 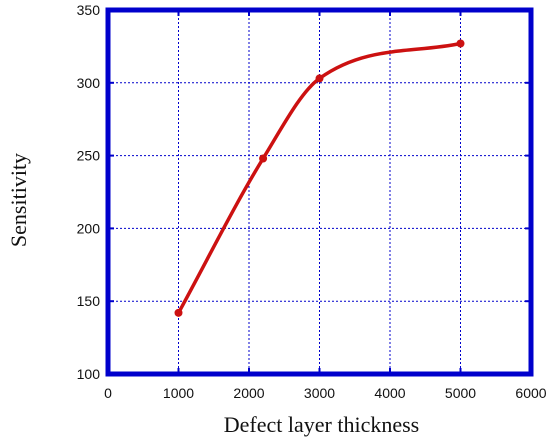 I want to click on y-tick-label: 250, so click(x=89, y=156).